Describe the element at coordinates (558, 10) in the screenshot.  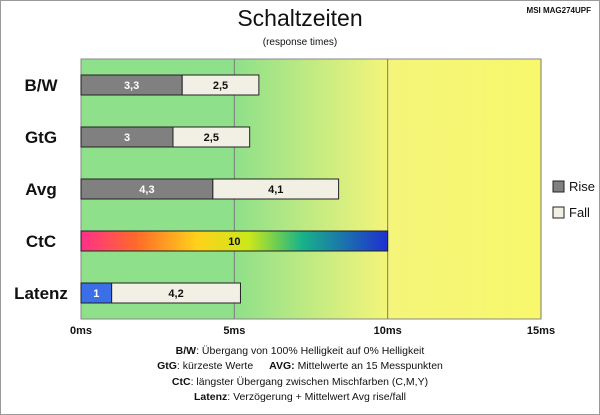
I see `monitor-model-label: MSI MAG274UPF` at that location.